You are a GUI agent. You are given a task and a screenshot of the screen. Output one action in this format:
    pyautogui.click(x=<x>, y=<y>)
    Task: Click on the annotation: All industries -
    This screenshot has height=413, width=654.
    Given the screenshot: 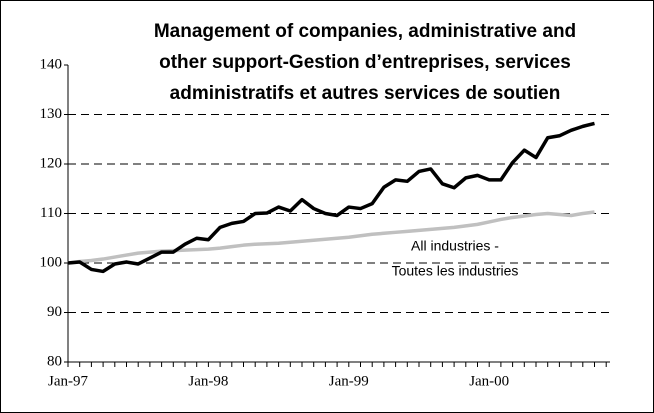 What is the action you would take?
    pyautogui.click(x=455, y=246)
    